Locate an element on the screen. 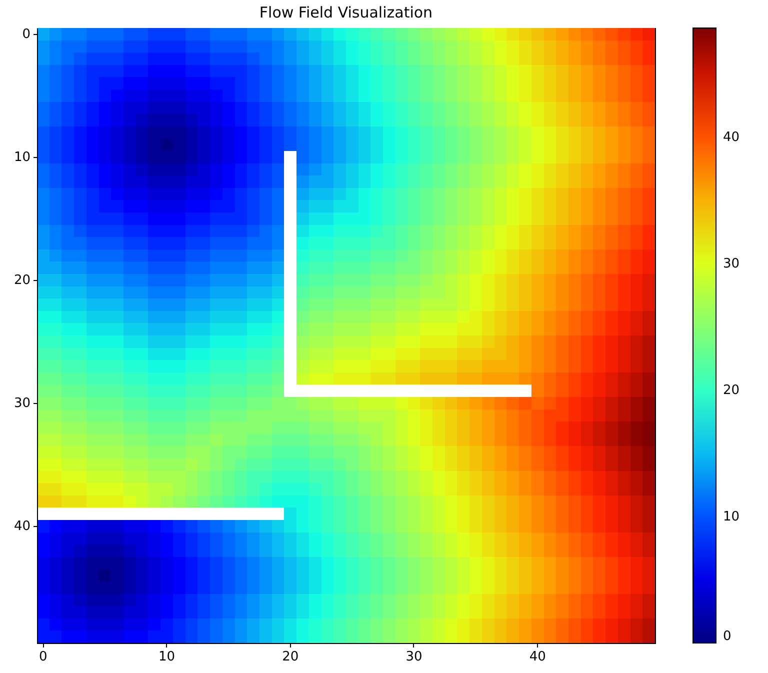  color-bar-label: 20 is located at coordinates (731, 390).